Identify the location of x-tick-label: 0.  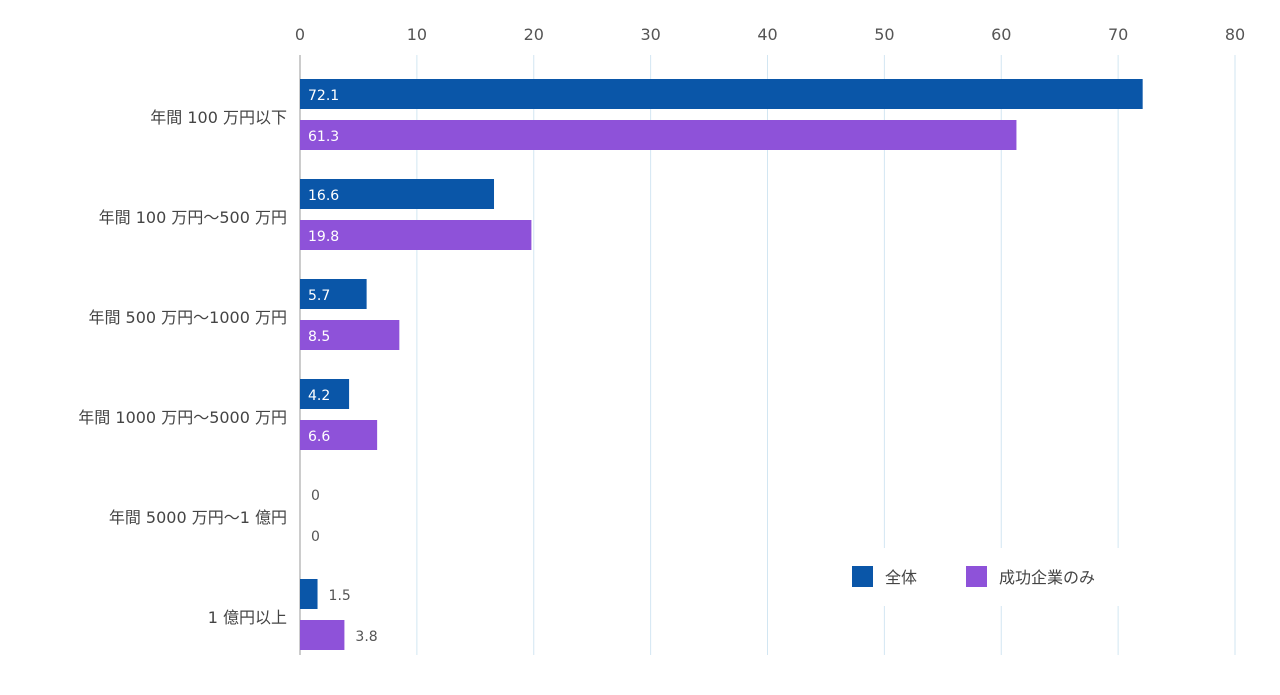
(300, 34).